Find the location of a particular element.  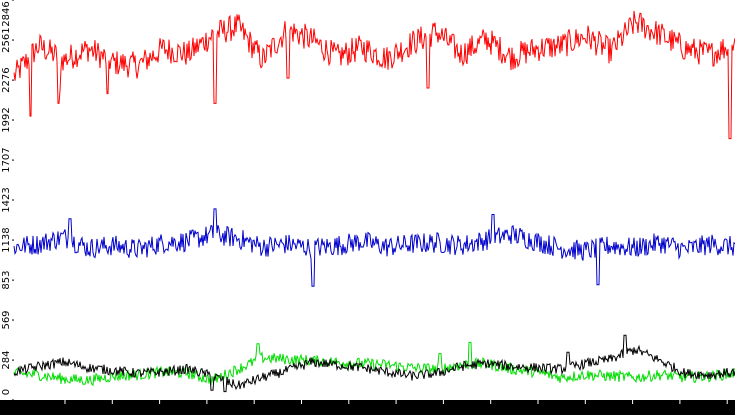

x-tick-label: 14:08 is located at coordinates (396, 409).